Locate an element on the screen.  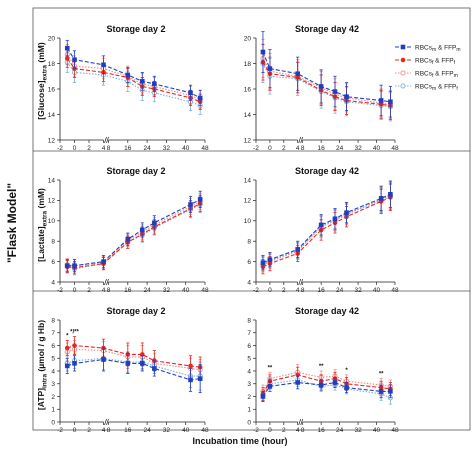
y-axis-label: [ATP]intra (µmol / g Hb) is located at coordinates (42, 365).